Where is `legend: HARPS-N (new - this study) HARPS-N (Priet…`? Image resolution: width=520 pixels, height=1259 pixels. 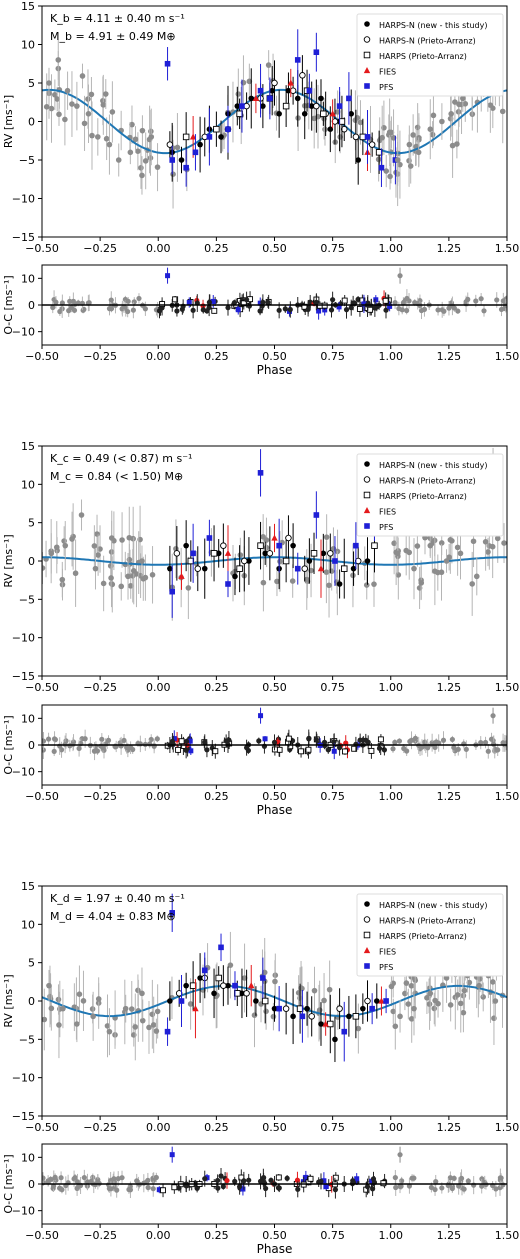 legend: HARPS-N (new - this study) HARPS-N (Priet… is located at coordinates (430, 495).